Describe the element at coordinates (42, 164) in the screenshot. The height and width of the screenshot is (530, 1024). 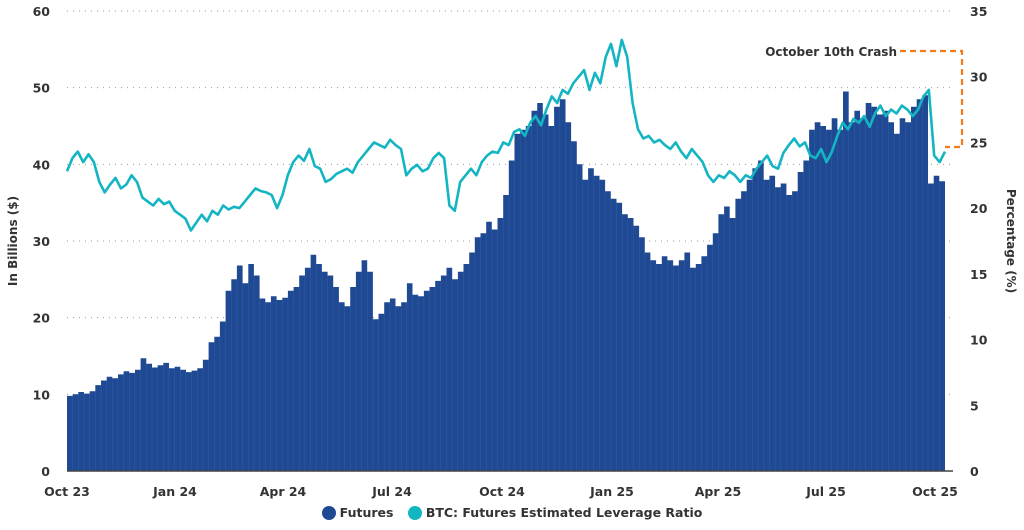
I see `svg-text: 40` at that location.